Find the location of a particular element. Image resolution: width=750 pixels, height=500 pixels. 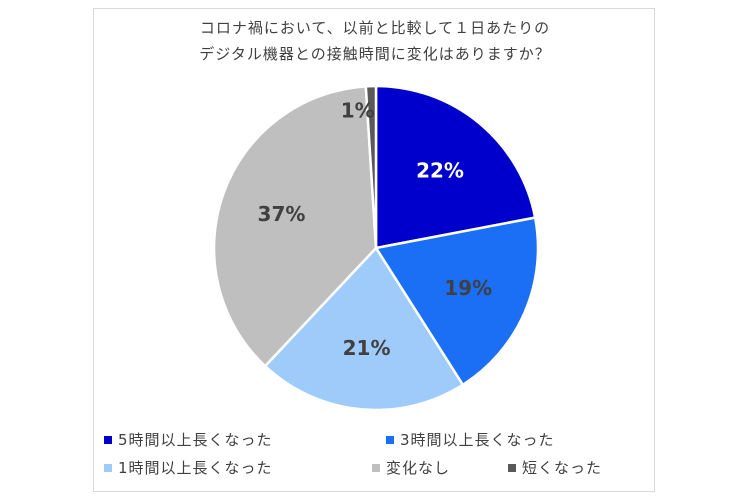

legend-label-no-change: 変化なし is located at coordinates (418, 468).